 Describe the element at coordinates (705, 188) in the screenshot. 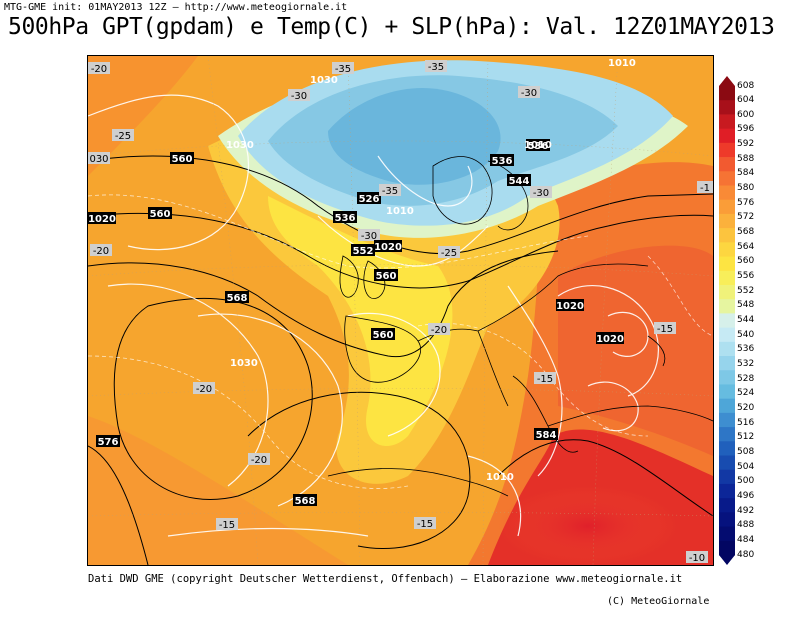

I see `svg-text: -1` at that location.